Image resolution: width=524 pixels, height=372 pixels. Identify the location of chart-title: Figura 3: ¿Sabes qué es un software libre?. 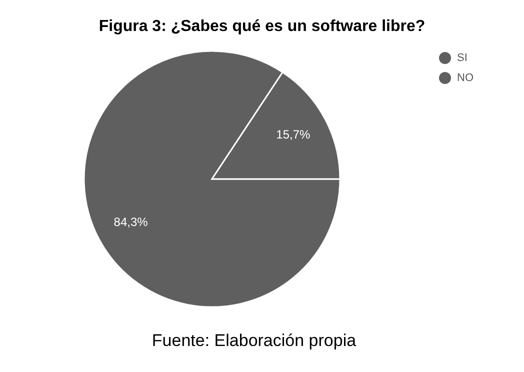
(262, 26).